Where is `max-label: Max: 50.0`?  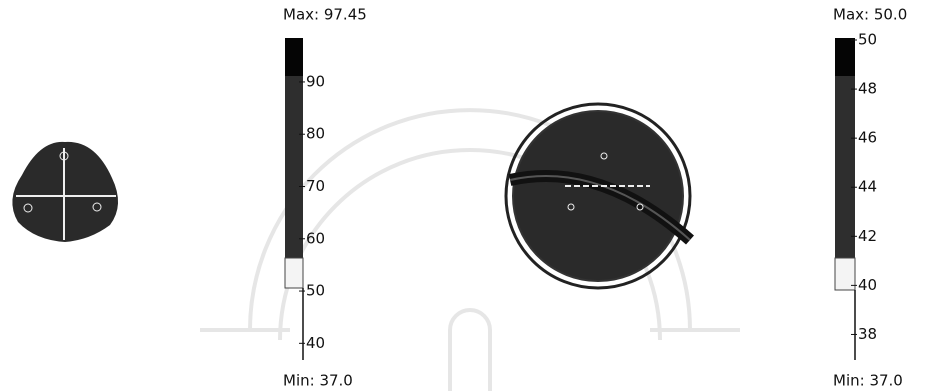 max-label: Max: 50.0 is located at coordinates (870, 15).